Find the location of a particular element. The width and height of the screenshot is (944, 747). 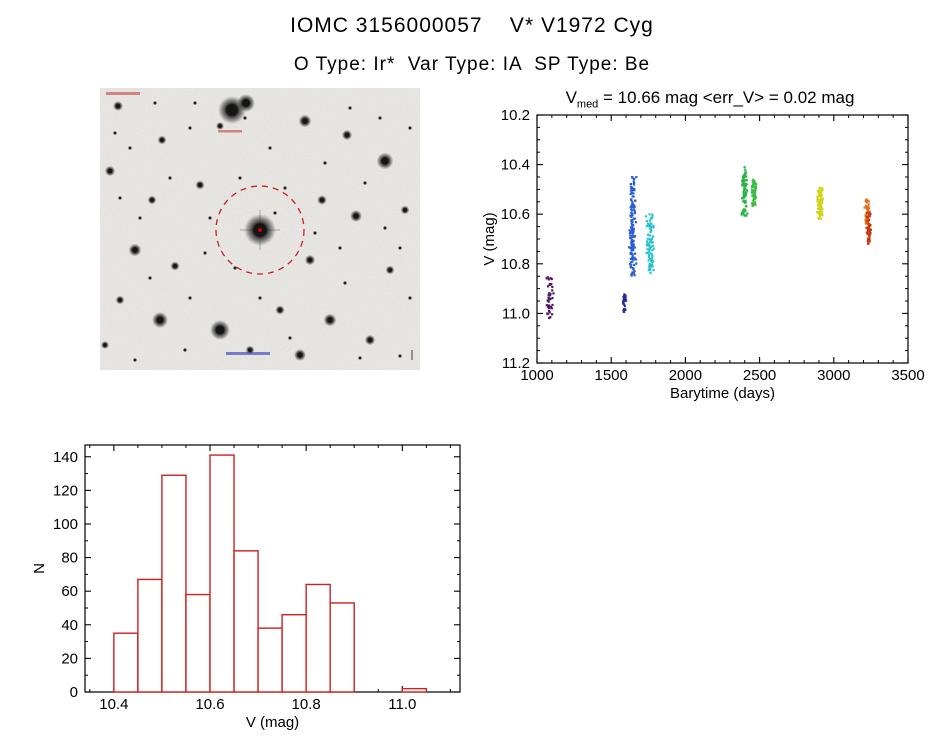

red-annotation-mark is located at coordinates (230, 131).